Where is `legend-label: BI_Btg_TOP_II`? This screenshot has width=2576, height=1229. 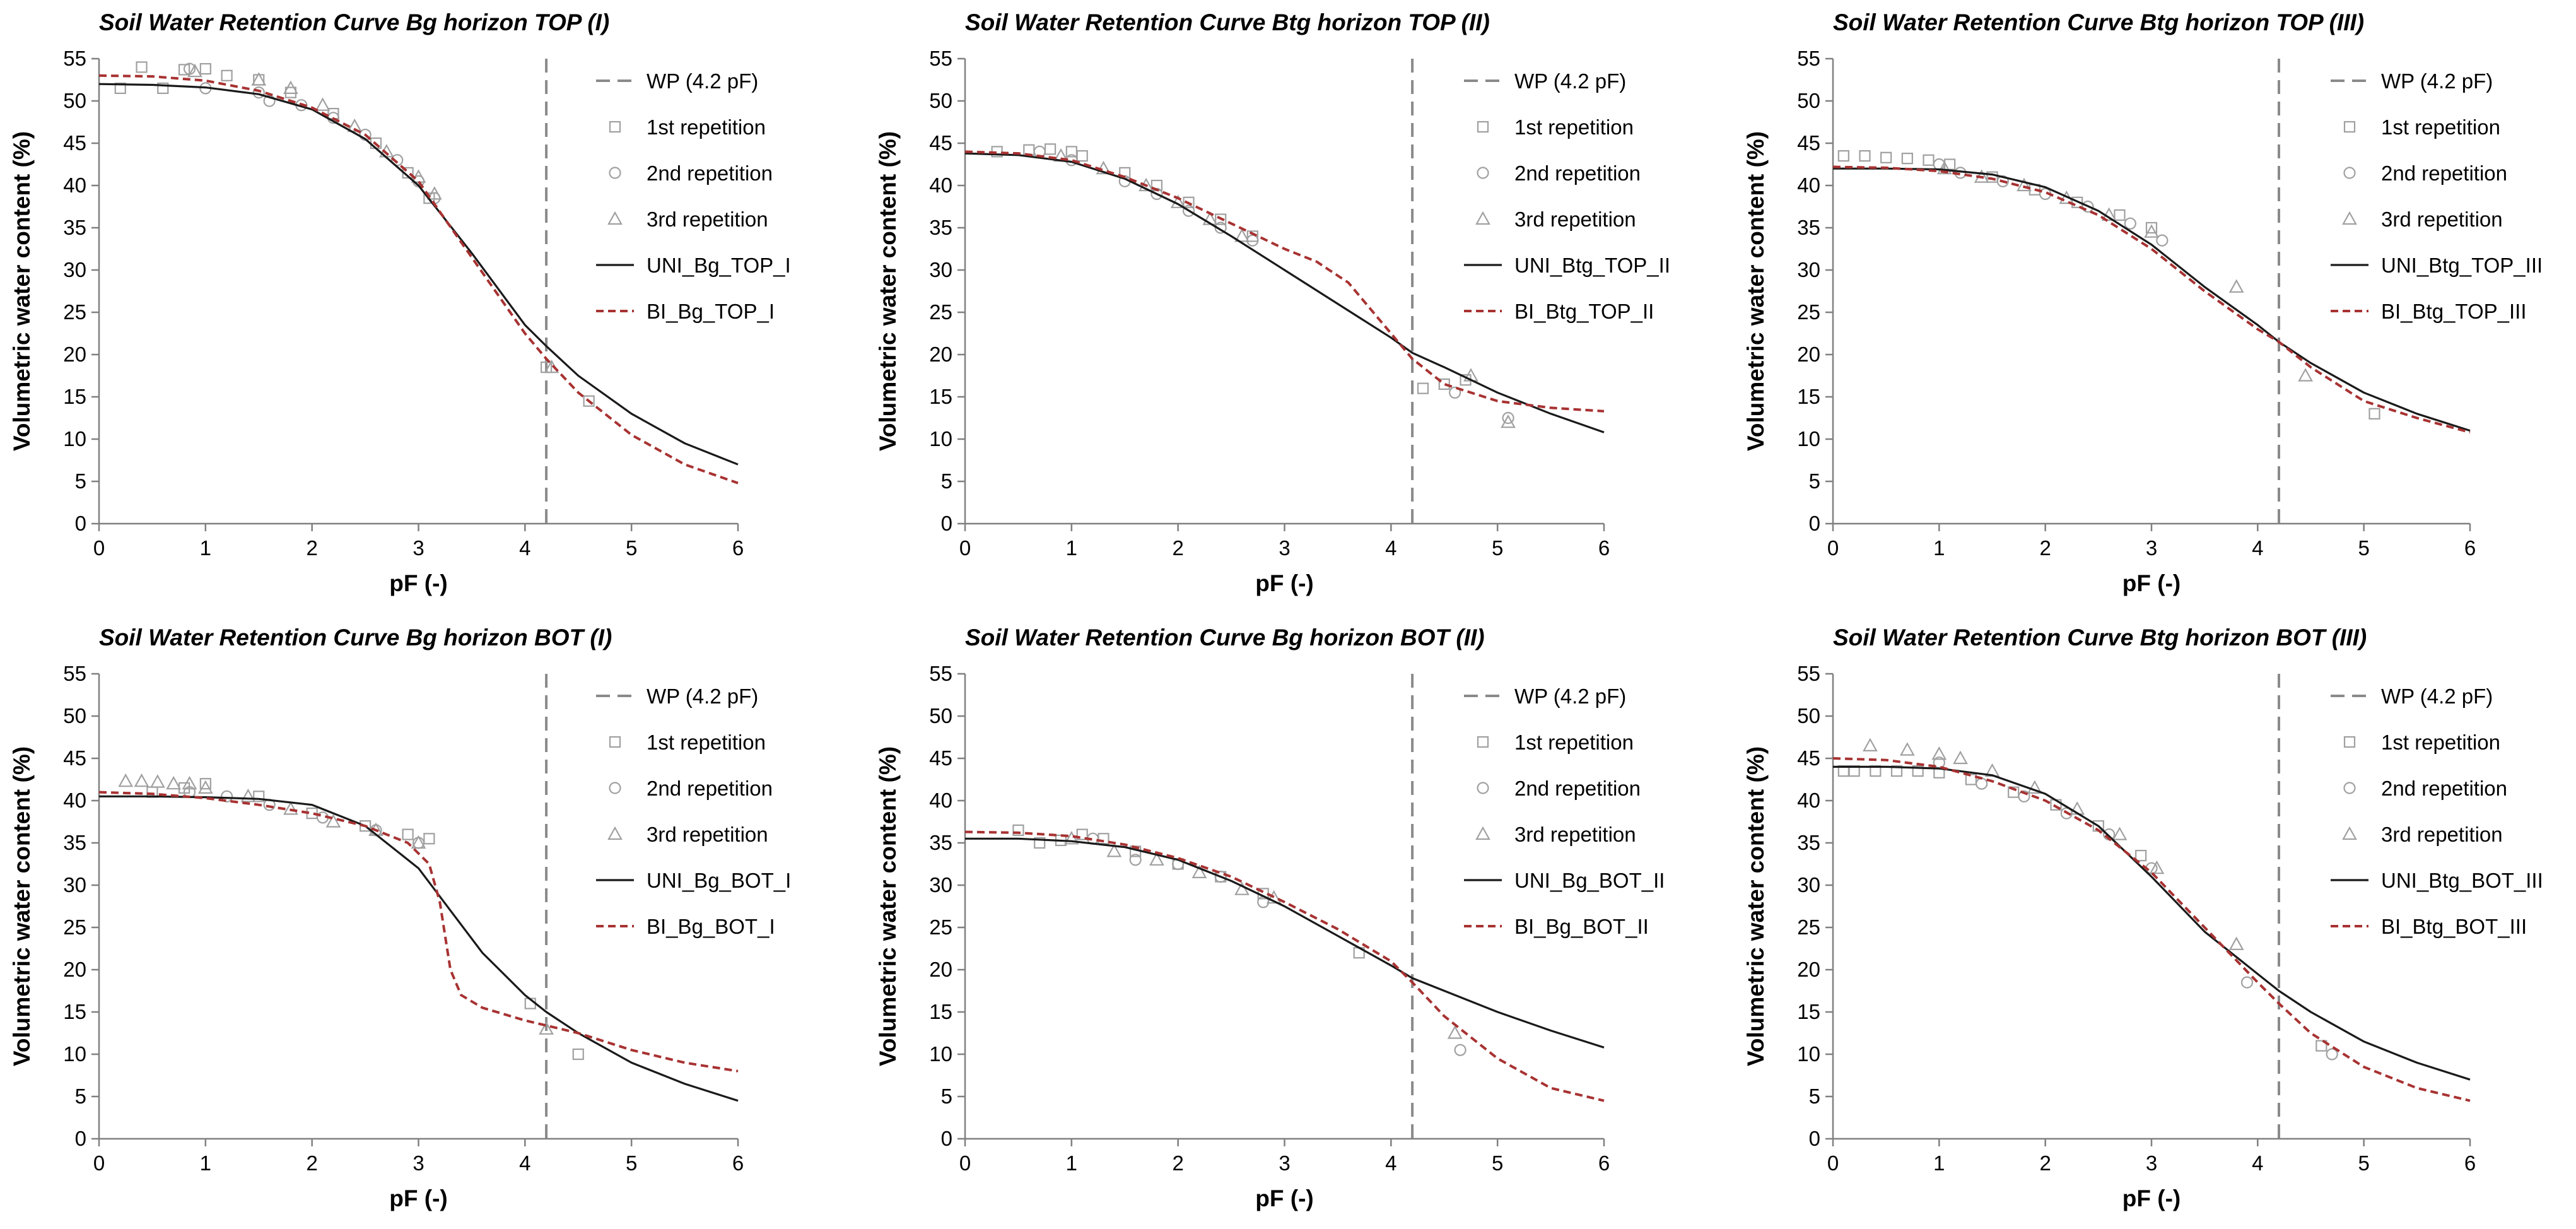
legend-label: BI_Btg_TOP_II is located at coordinates (1584, 311).